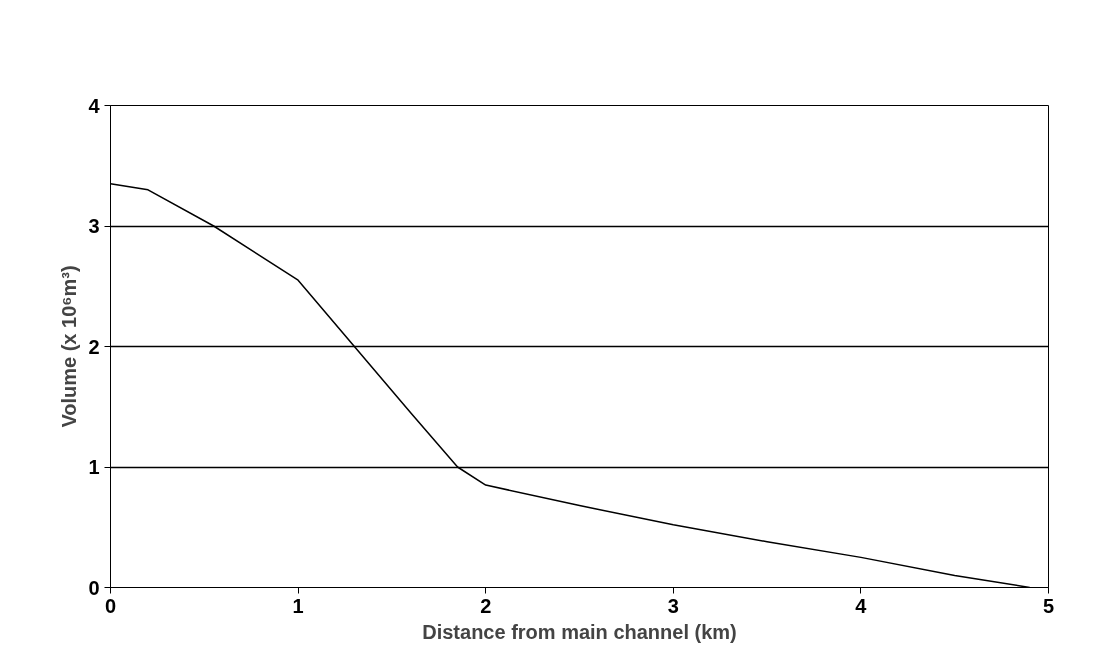 The image size is (1093, 657). What do you see at coordinates (94, 467) in the screenshot?
I see `y-tick-label: 1` at bounding box center [94, 467].